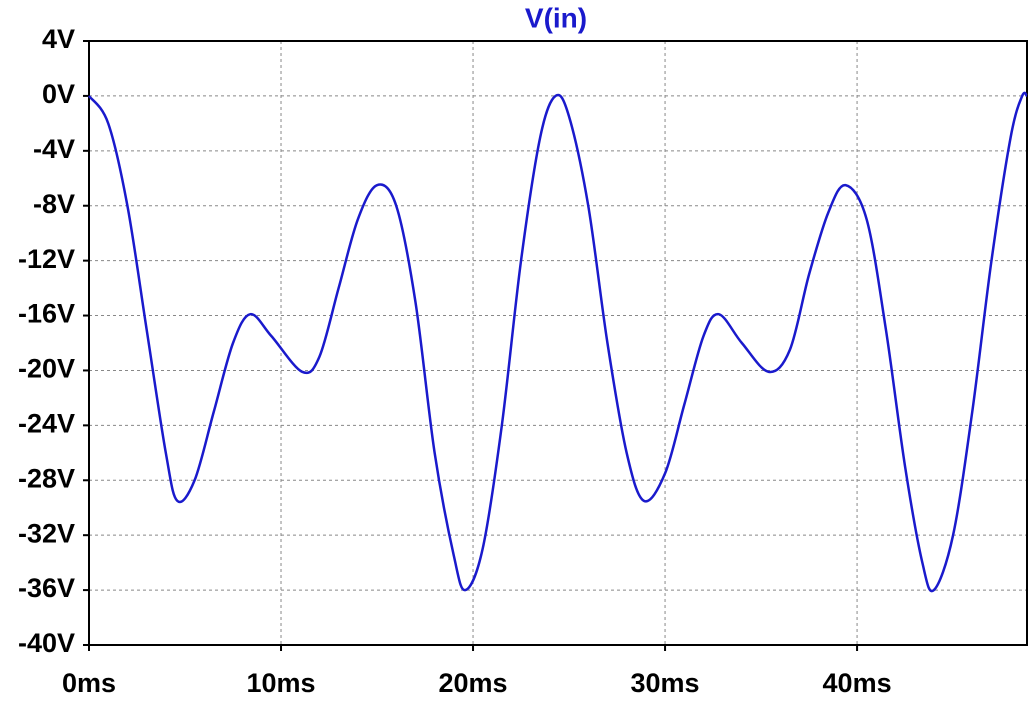 The width and height of the screenshot is (1032, 704). Describe the element at coordinates (46, 259) in the screenshot. I see `y-tick-label: -12V` at that location.